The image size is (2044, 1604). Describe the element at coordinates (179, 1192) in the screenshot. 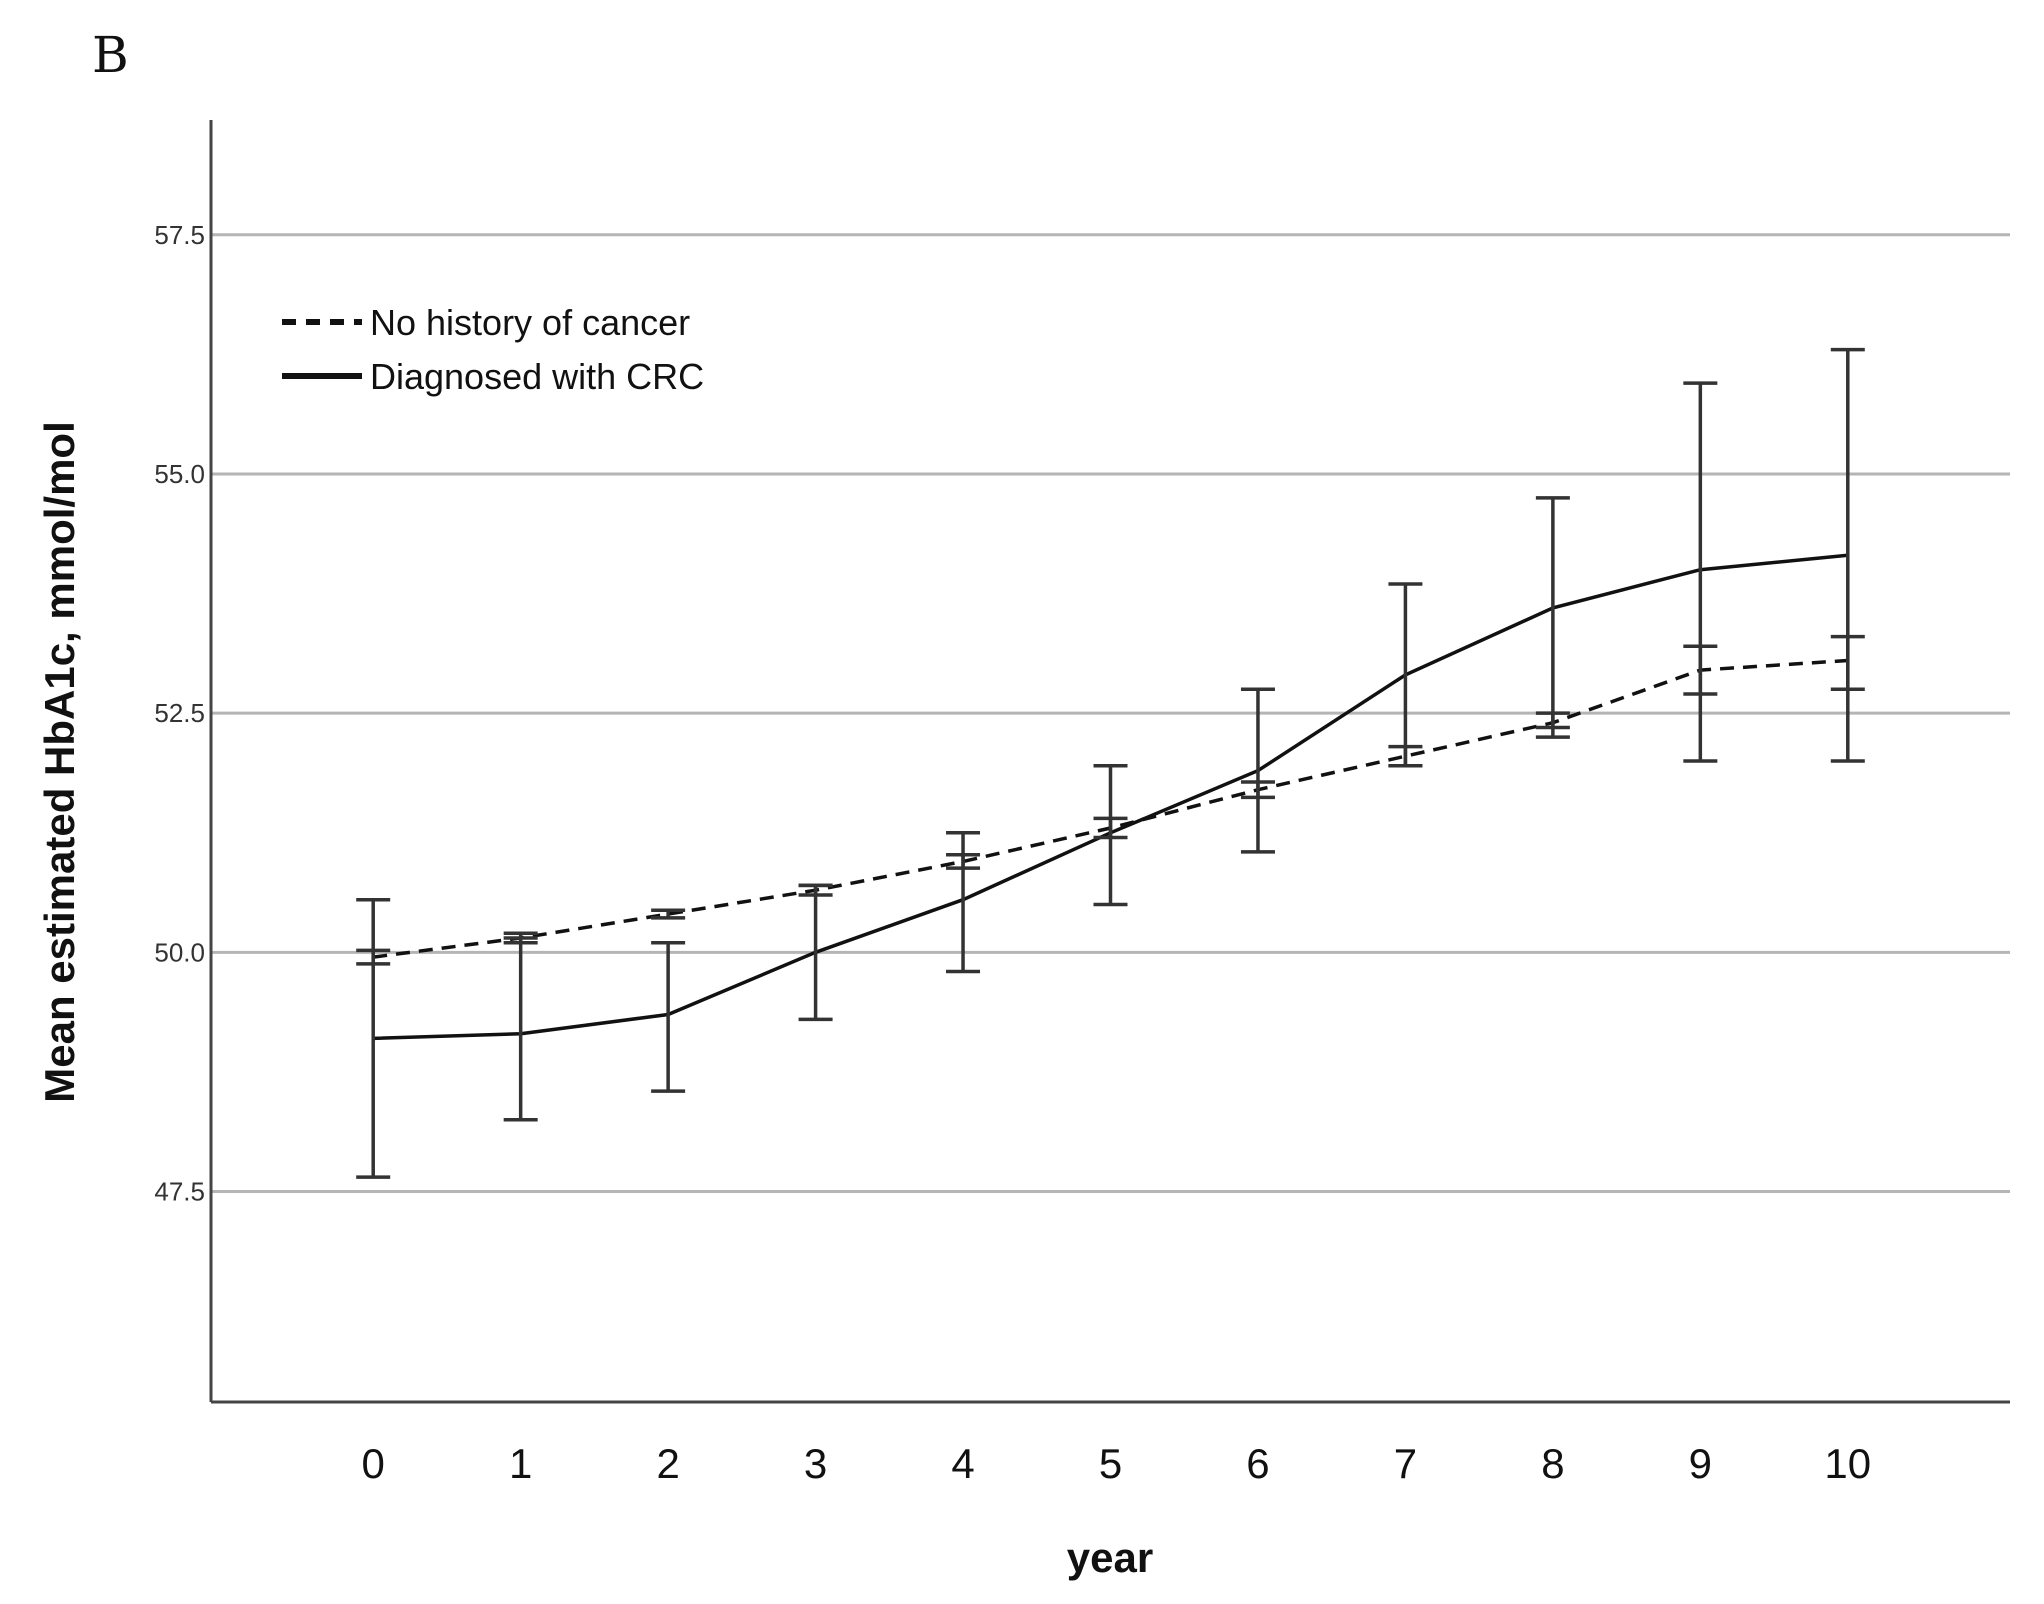

I see `y-tick-label: 47.5` at that location.